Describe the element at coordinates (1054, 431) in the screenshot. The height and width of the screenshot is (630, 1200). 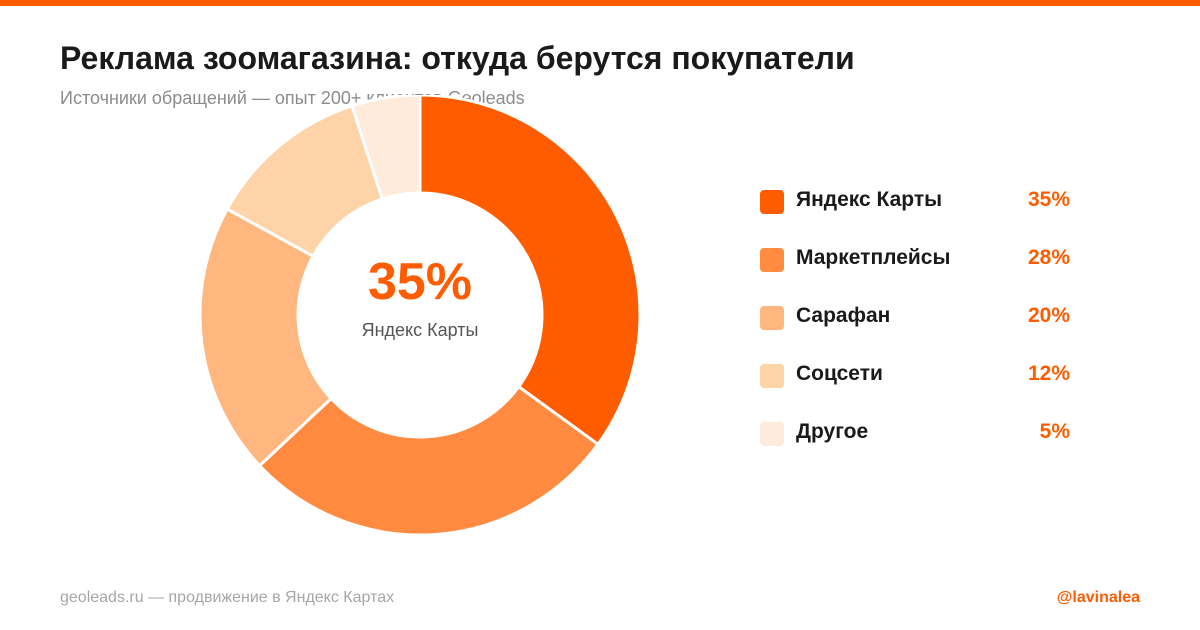
I see `legend-value: 5%` at that location.